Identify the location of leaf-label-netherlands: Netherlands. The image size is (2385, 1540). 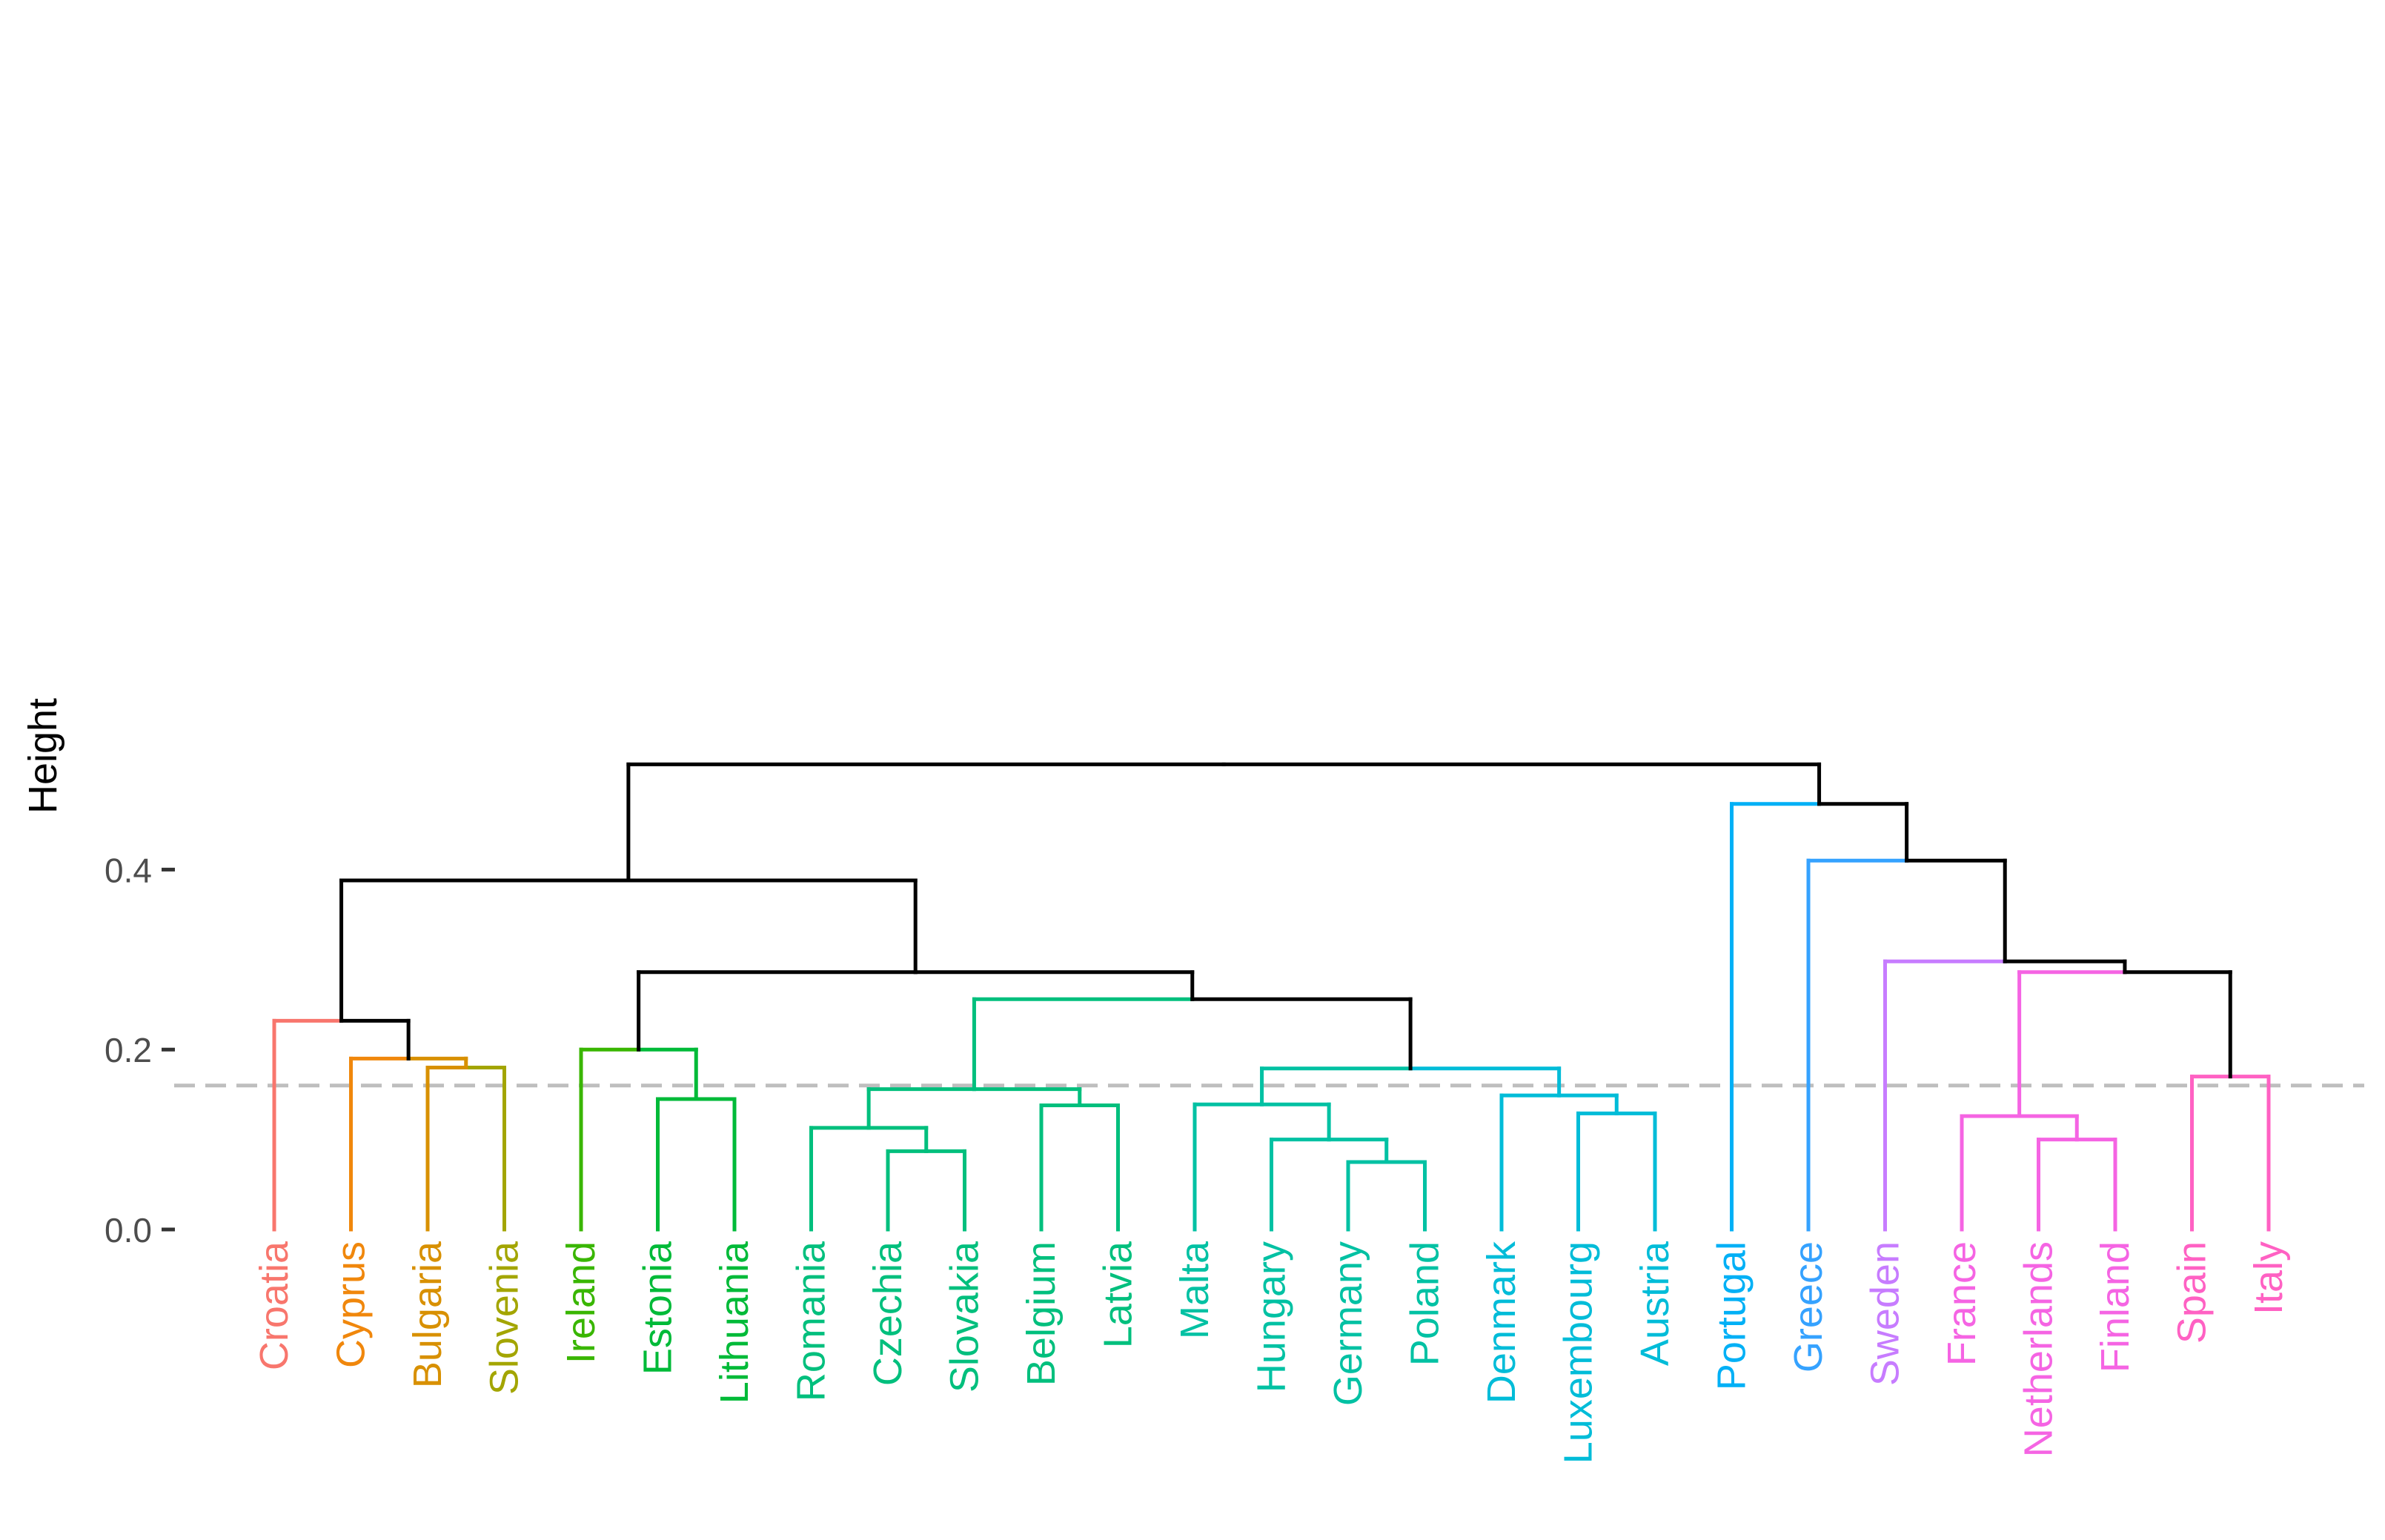
(2039, 1349).